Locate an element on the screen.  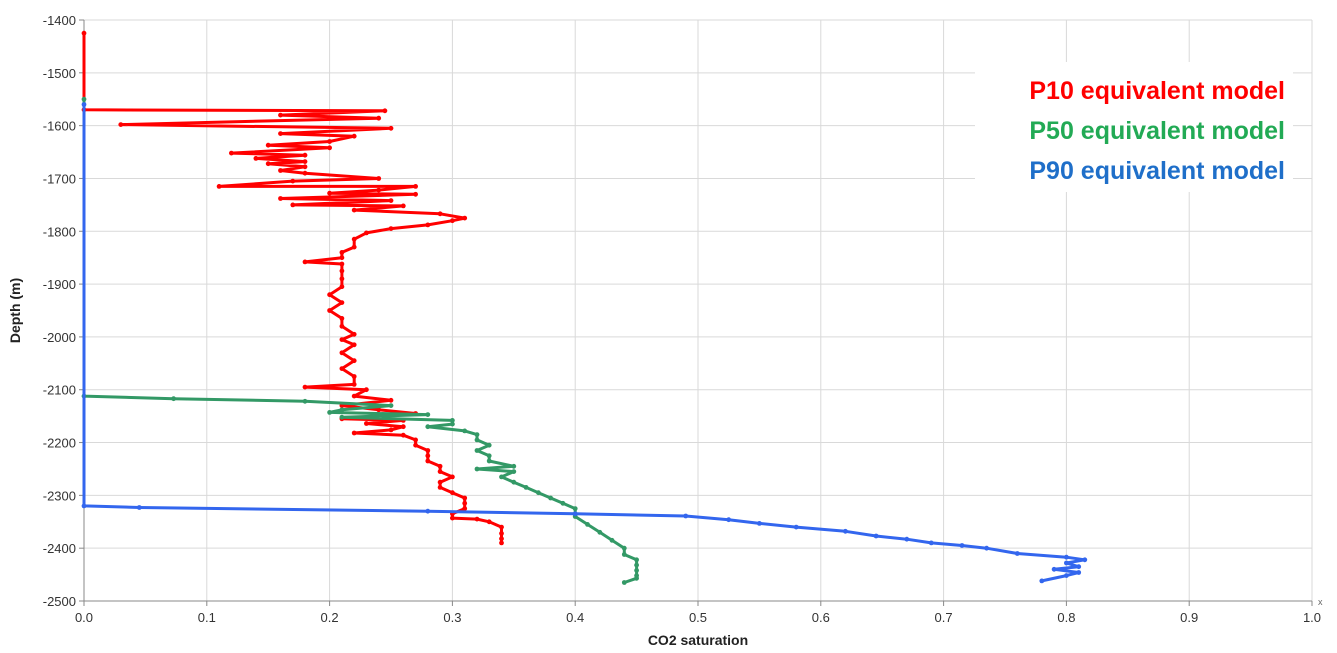
x-tick-label: 0.7 is located at coordinates (944, 617).